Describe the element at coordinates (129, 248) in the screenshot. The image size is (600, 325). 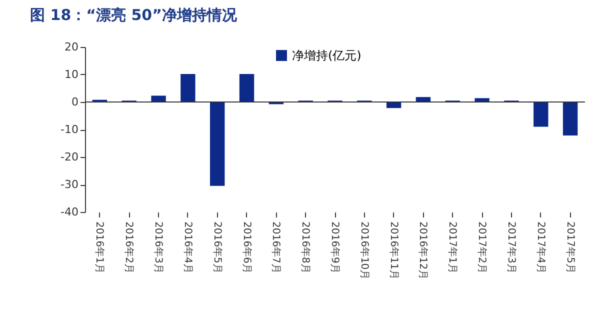
I see `x-tick-label: 2016年2月` at that location.